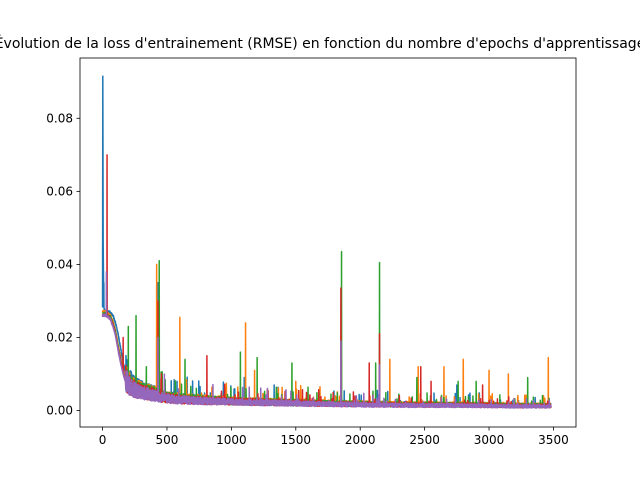  Describe the element at coordinates (59, 264) in the screenshot. I see `y-tick-label: 0.04` at that location.